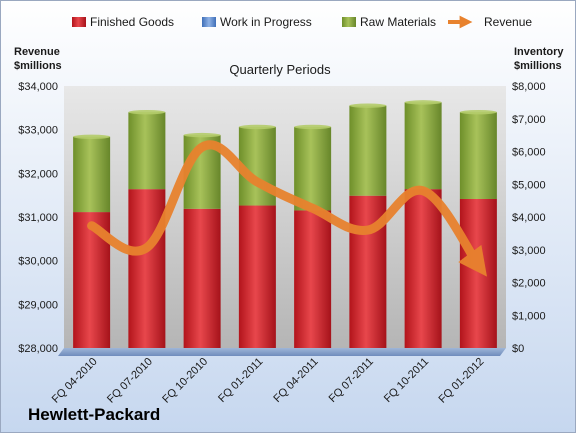 This screenshot has width=576, height=433. What do you see at coordinates (538, 66) in the screenshot?
I see `right-axis-title-line2: $millions` at bounding box center [538, 66].